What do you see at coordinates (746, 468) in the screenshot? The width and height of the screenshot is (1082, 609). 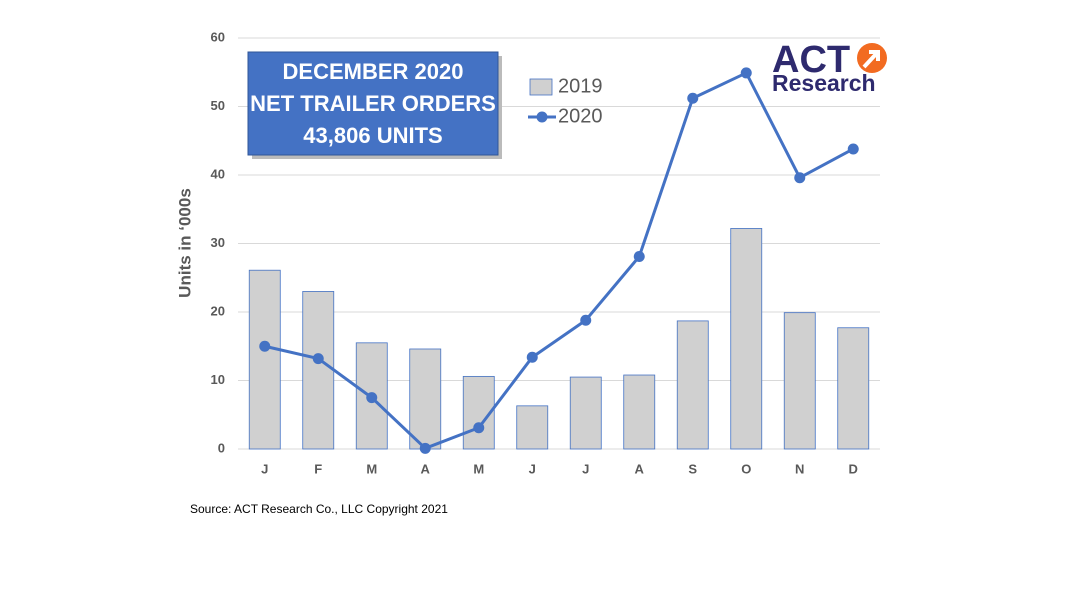 I see `x-tick-label: O` at bounding box center [746, 468].